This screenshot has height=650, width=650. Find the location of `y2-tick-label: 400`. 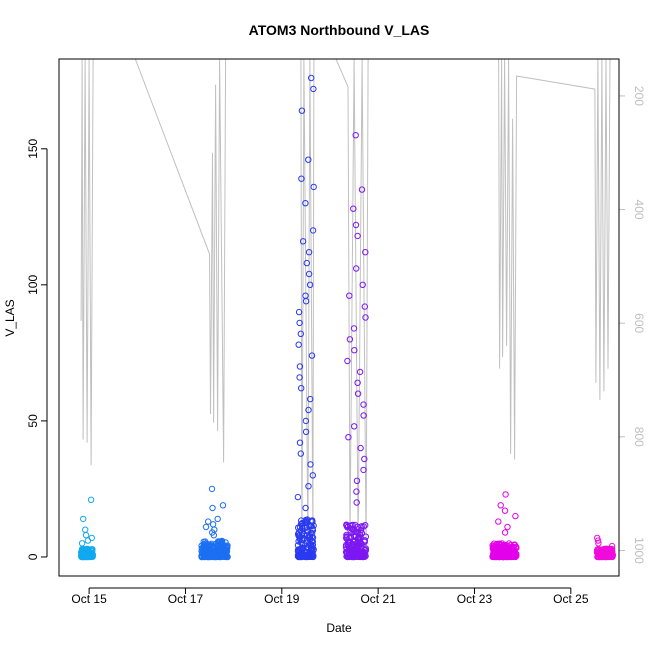

y2-tick-label: 400 is located at coordinates (639, 210).